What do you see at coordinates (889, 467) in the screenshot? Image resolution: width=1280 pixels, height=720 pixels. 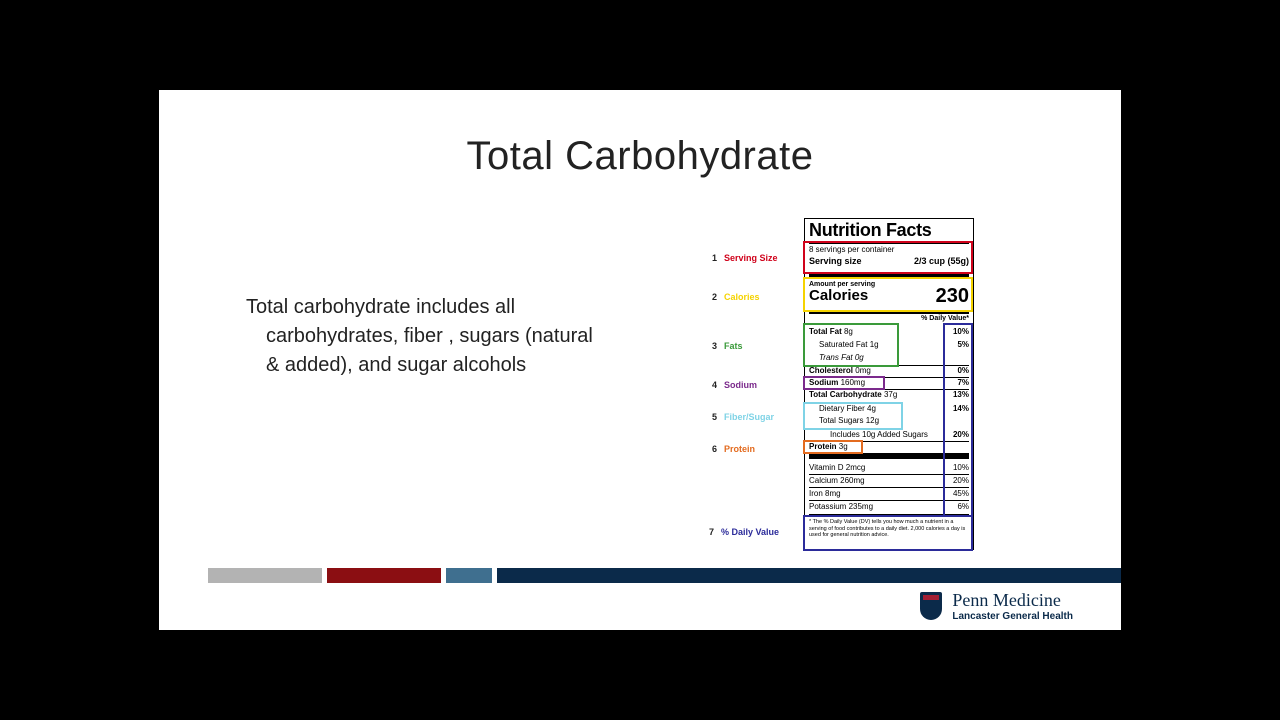 I see `vitamin-row-d: Vitamin D 2mcg 10%` at bounding box center [889, 467].